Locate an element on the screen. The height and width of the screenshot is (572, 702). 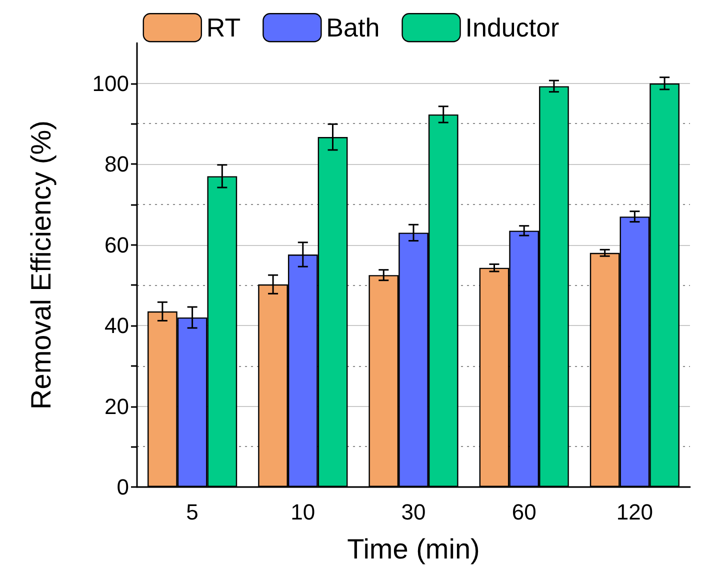
x-tick-label: 5 is located at coordinates (192, 512).